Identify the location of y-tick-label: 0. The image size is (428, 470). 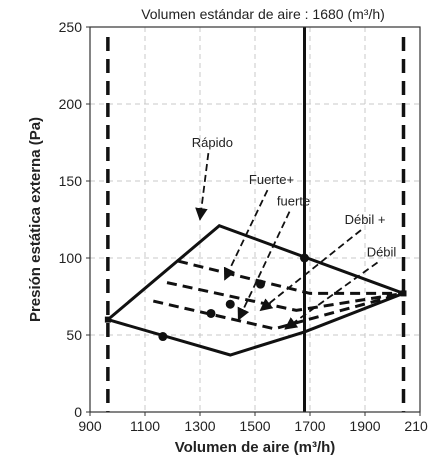
(78, 412).